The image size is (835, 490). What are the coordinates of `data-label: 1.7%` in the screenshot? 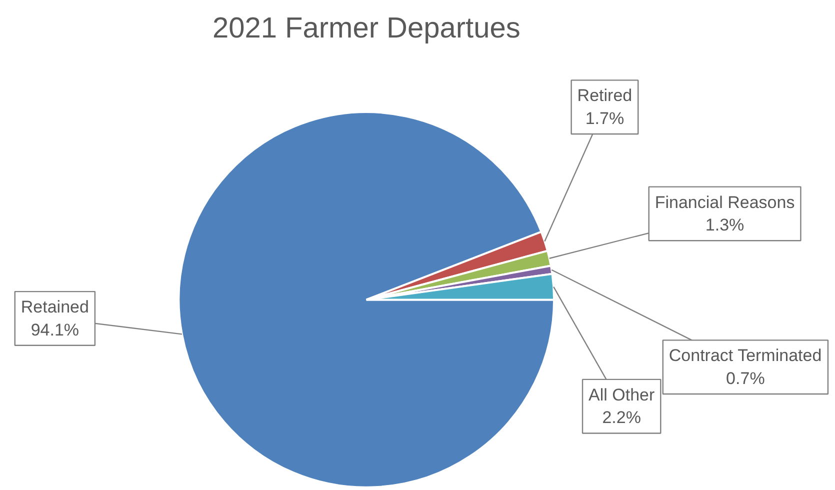 It's located at (604, 118).